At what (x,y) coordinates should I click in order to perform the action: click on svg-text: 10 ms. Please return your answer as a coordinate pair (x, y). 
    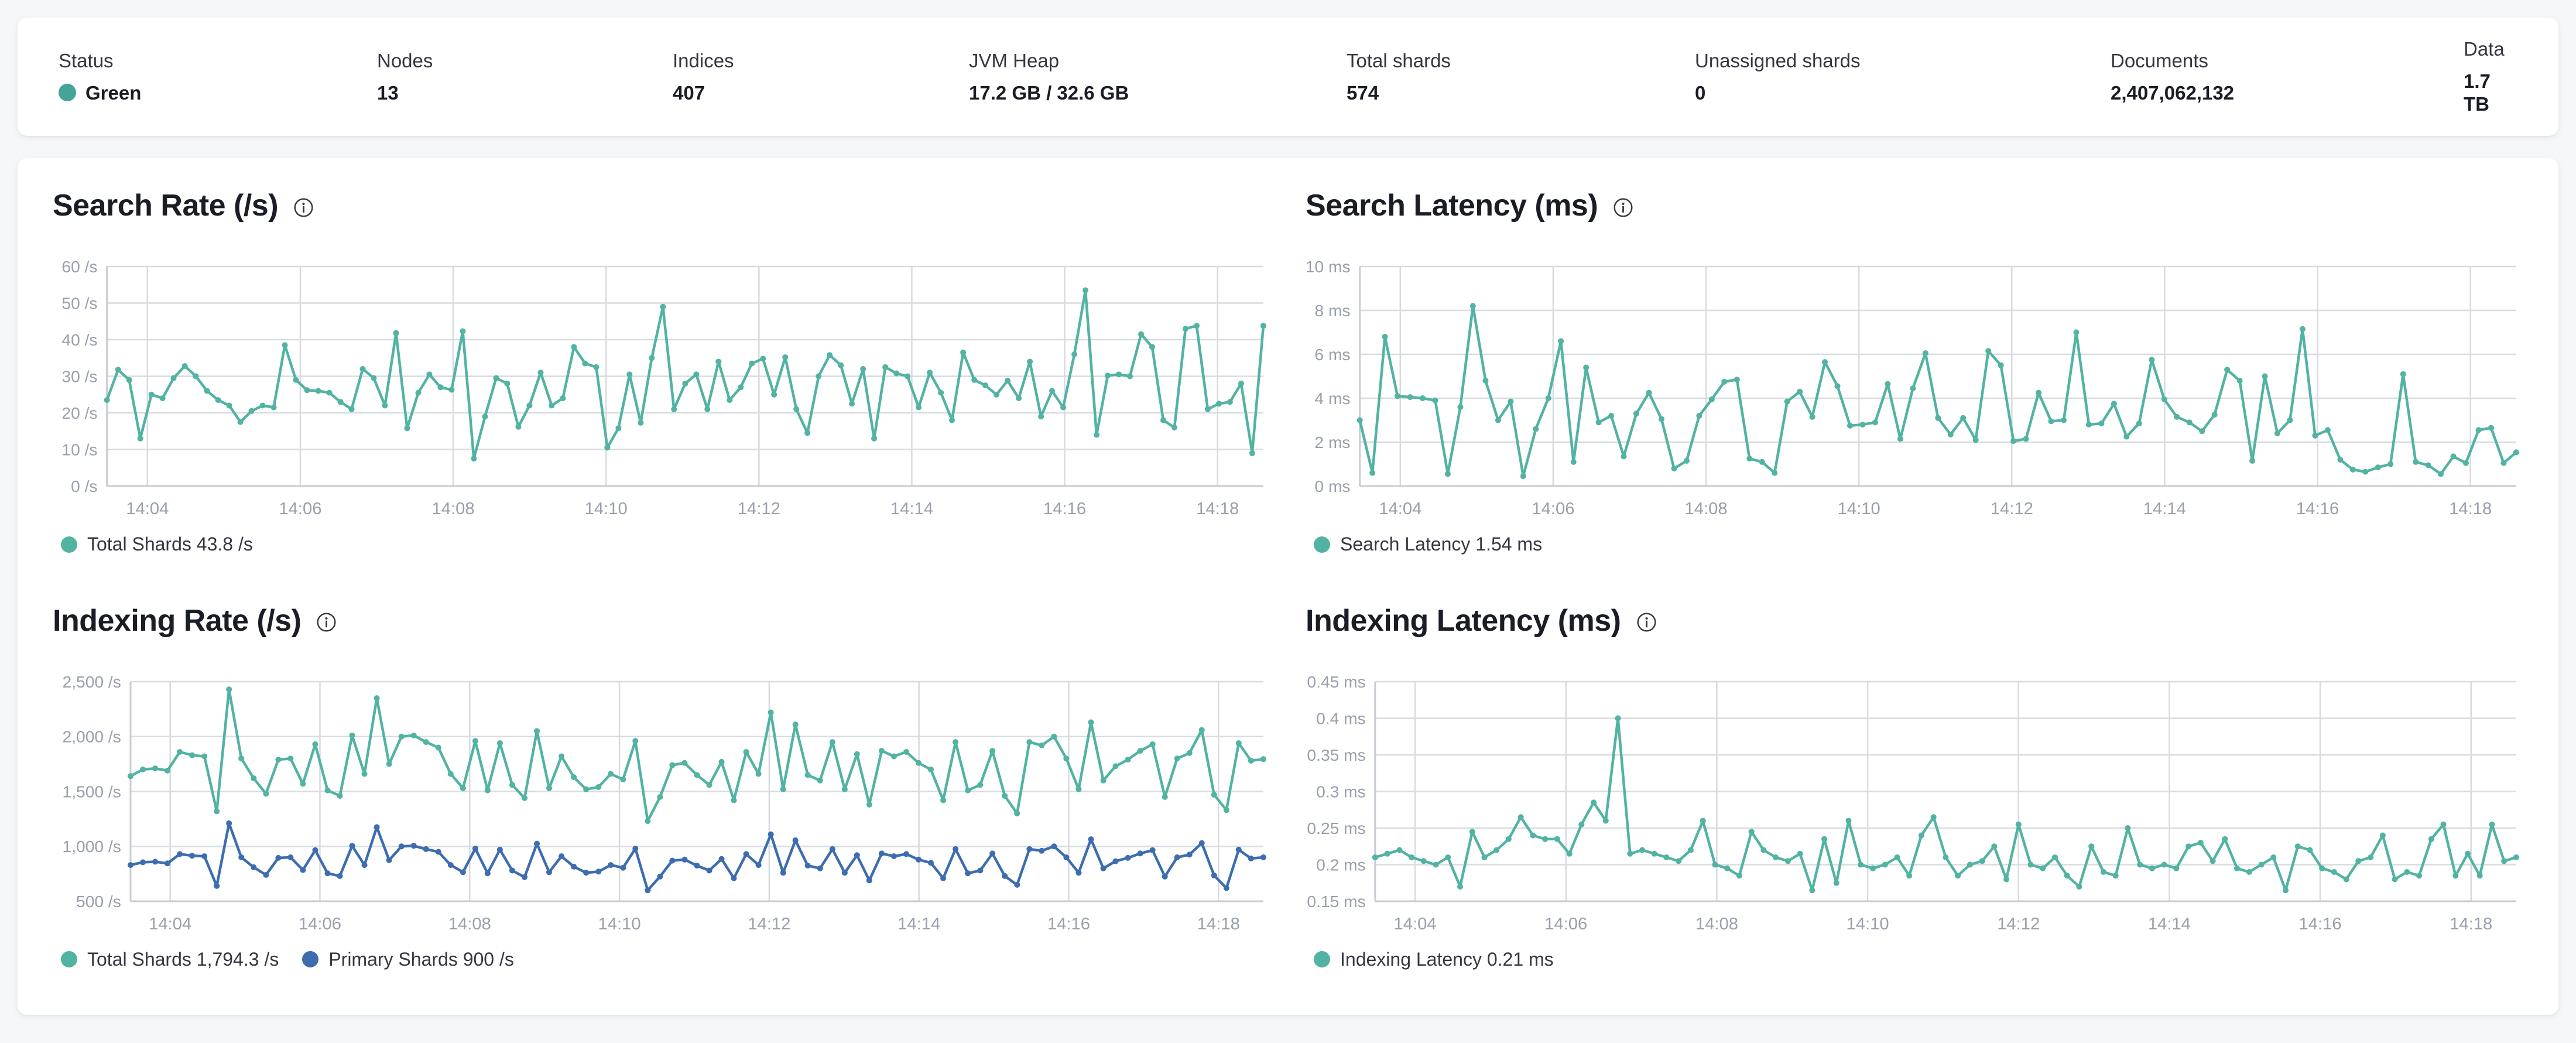
    Looking at the image, I should click on (1328, 267).